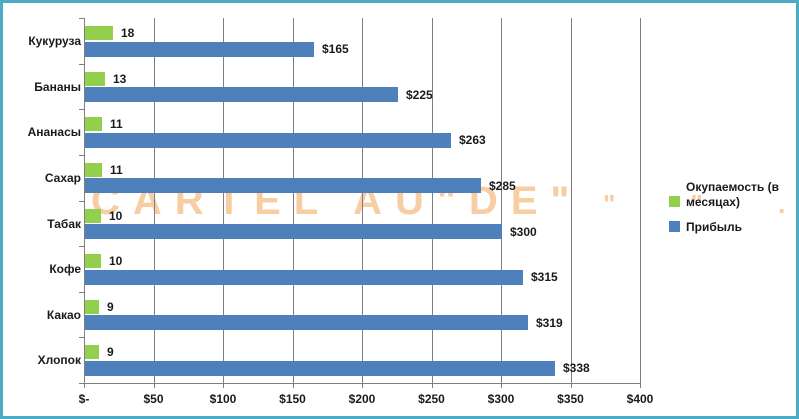 The image size is (799, 419). Describe the element at coordinates (419, 94) in the screenshot. I see `profit-value-label: $225` at that location.